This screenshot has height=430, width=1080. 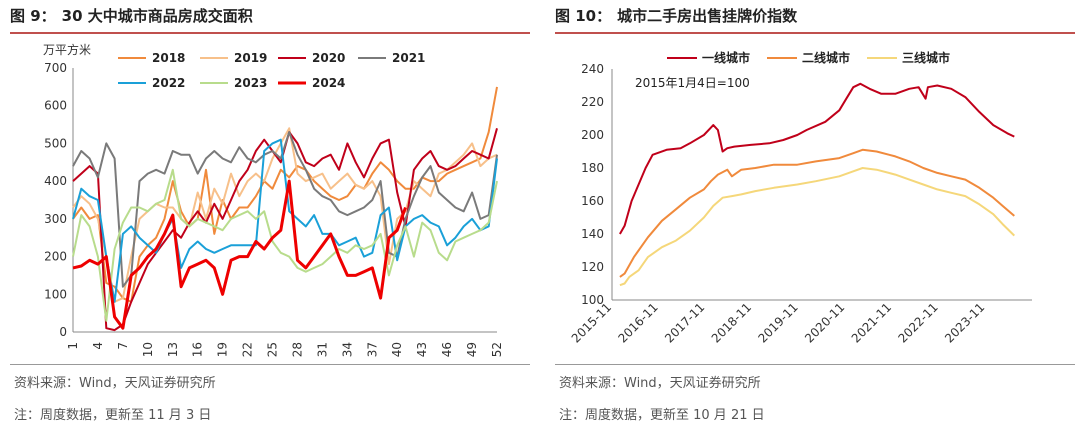 What do you see at coordinates (328, 83) in the screenshot?
I see `left-legend-label-2024: 2024` at bounding box center [328, 83].